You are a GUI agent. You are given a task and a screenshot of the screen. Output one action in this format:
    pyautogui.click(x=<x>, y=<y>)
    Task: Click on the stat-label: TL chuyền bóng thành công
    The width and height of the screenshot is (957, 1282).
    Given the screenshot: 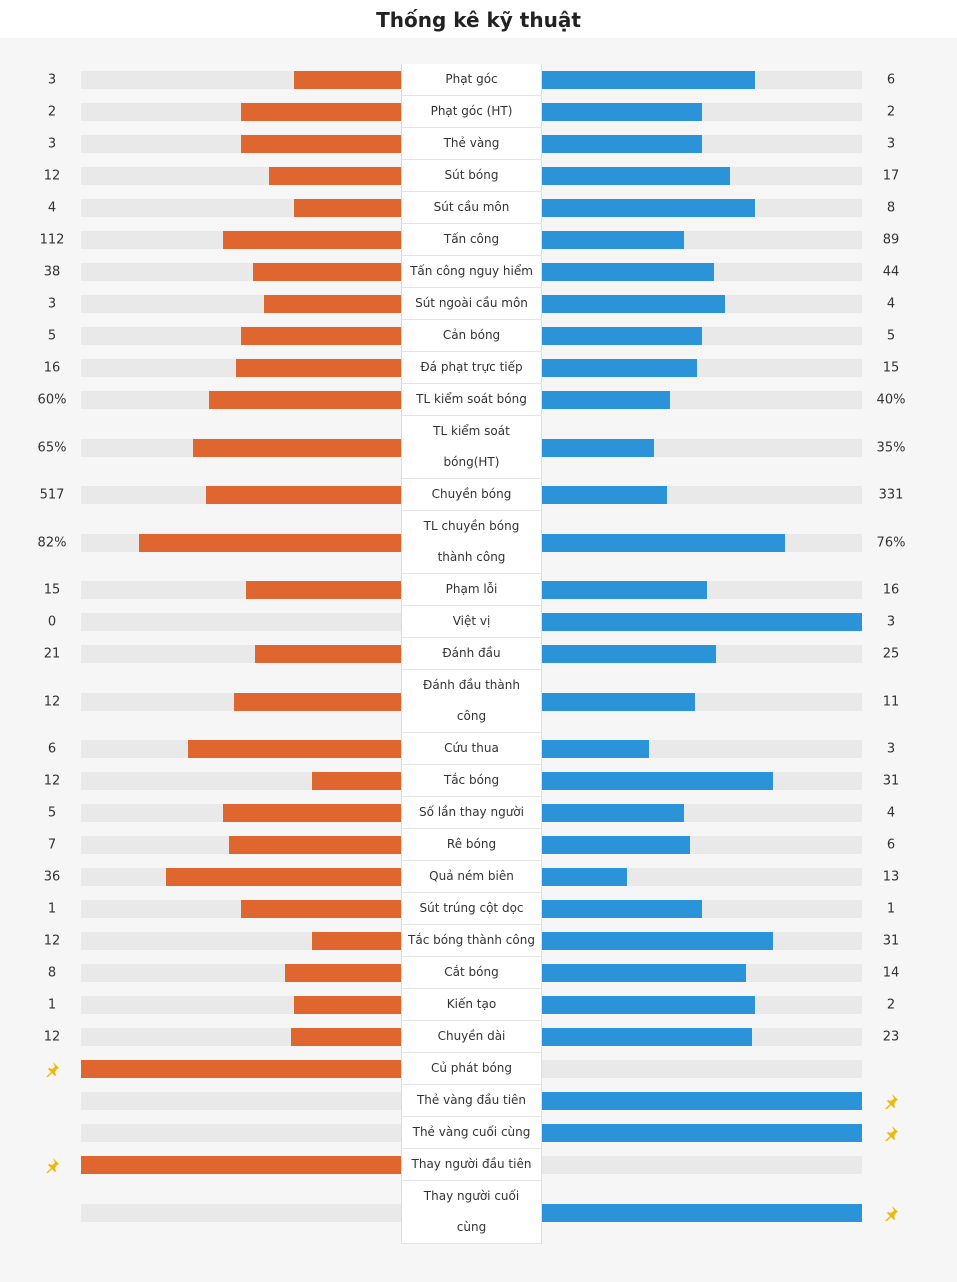 What is the action you would take?
    pyautogui.click(x=471, y=542)
    